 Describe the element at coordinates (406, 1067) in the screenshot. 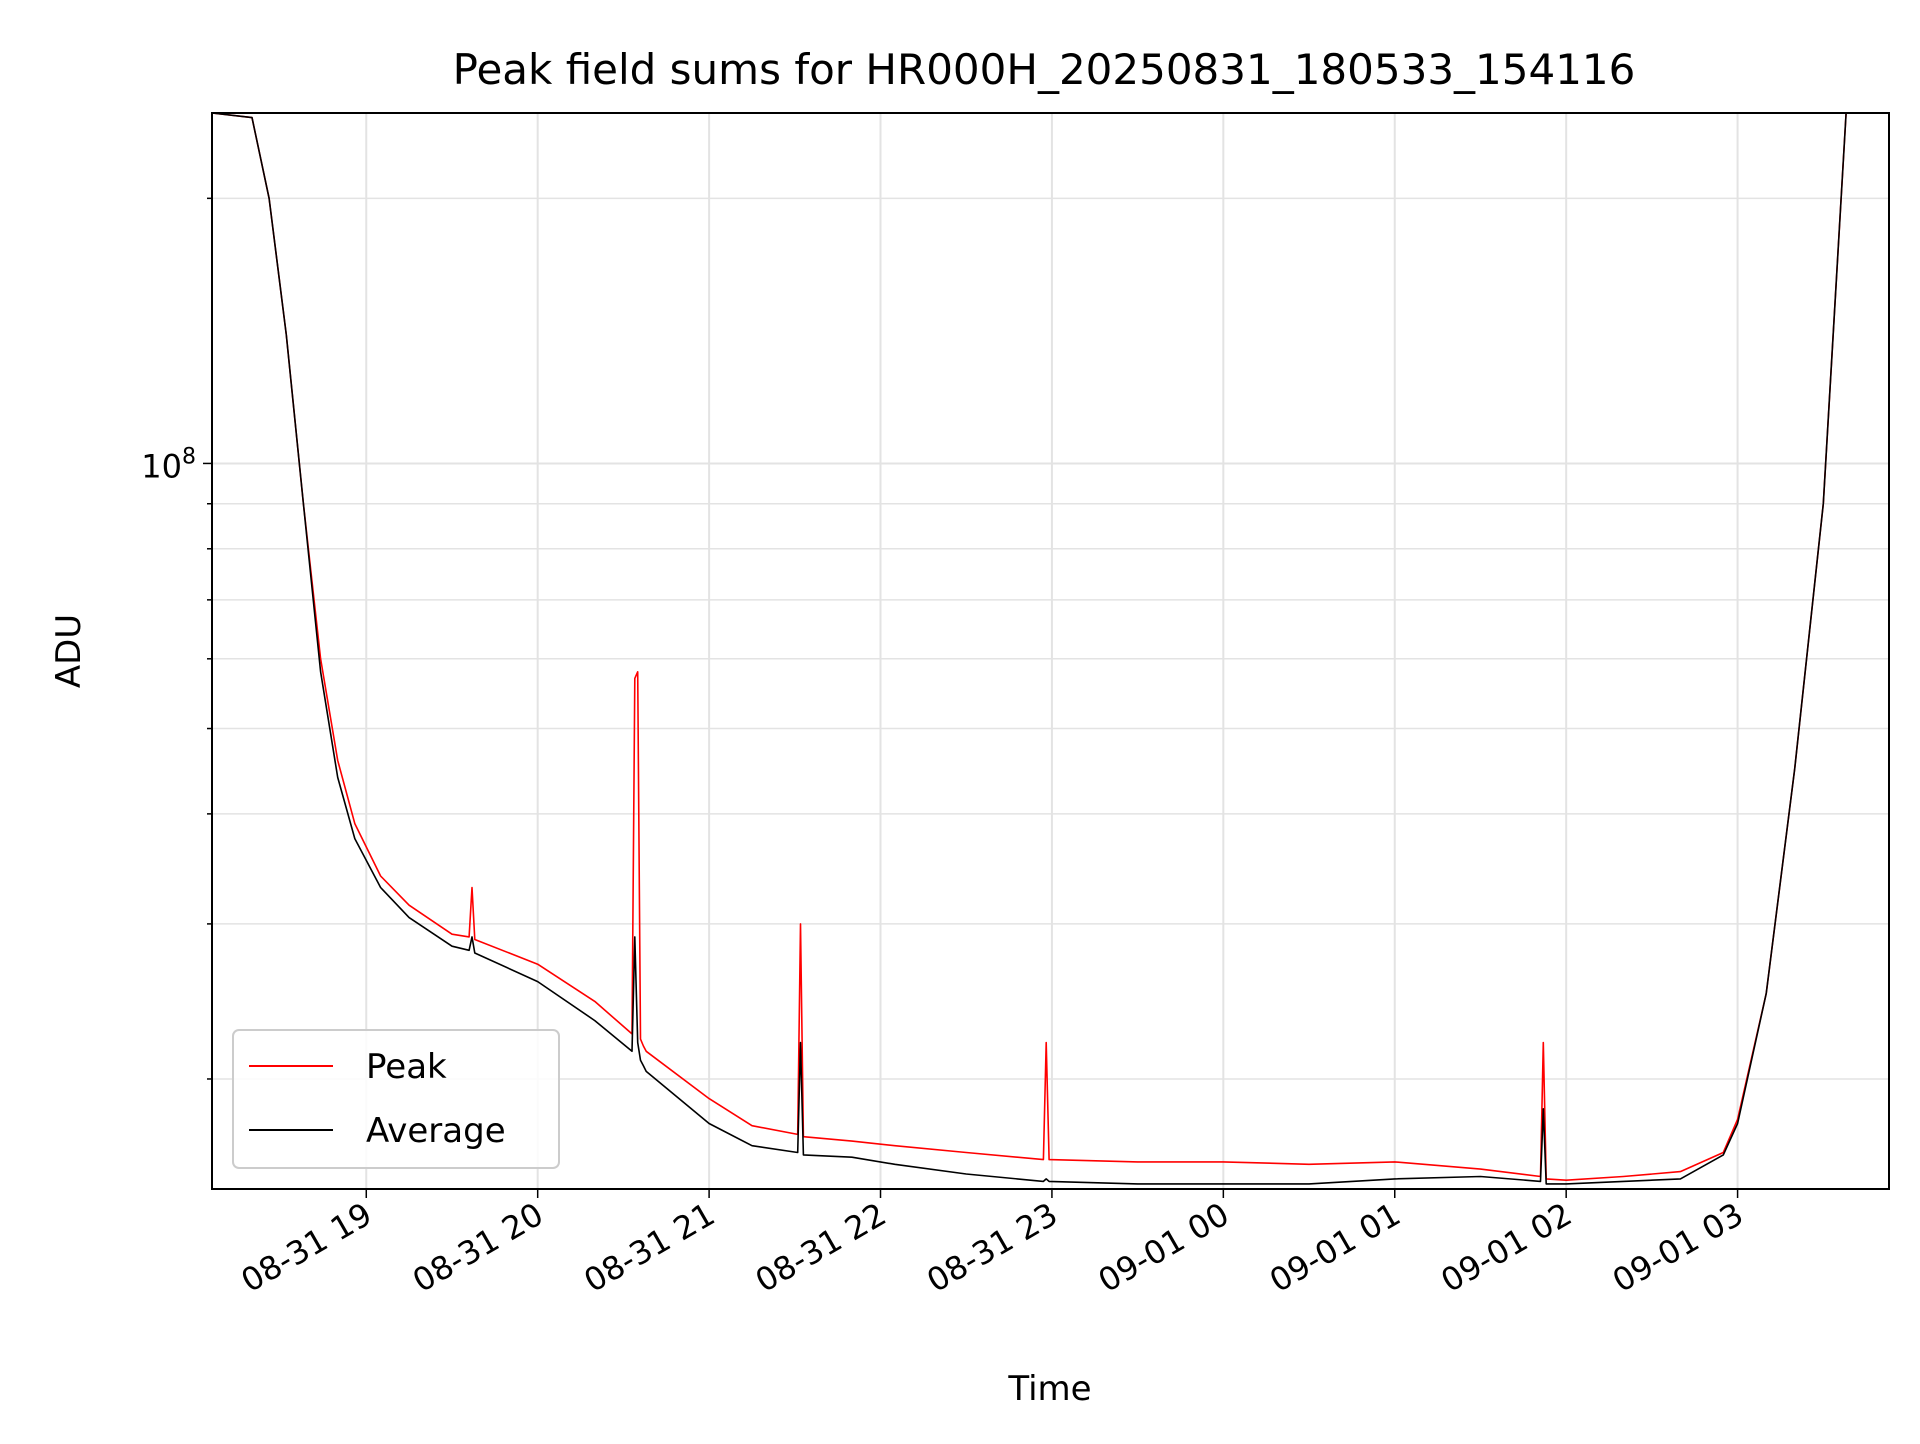

I see `legend-label-peak: Peak` at that location.